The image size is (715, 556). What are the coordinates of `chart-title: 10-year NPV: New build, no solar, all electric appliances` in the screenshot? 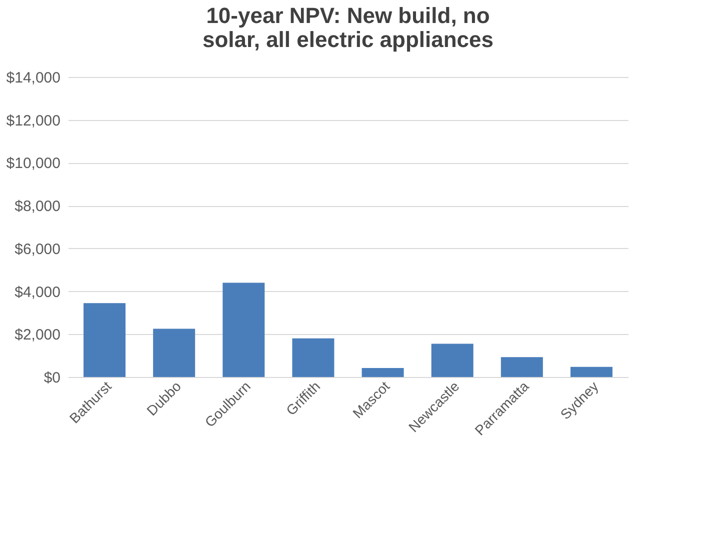 It's located at (348, 27).